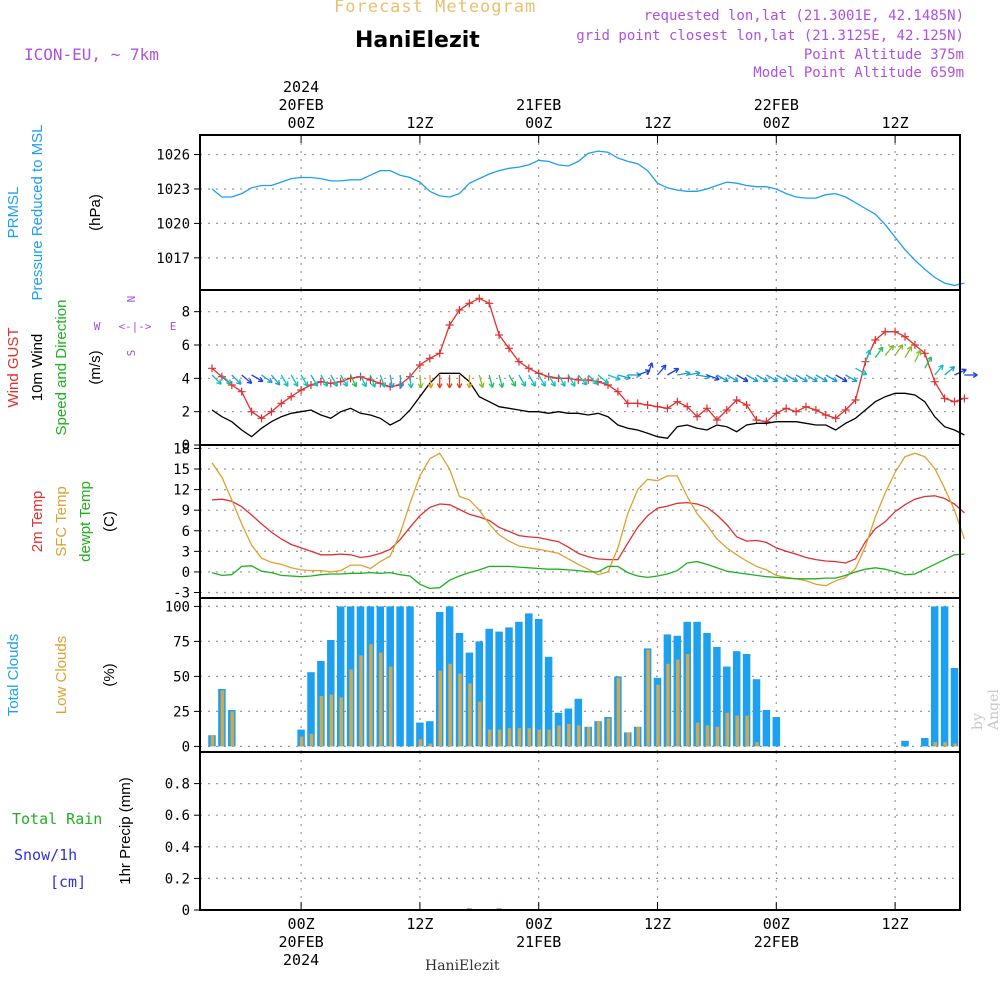 The height and width of the screenshot is (1000, 1000). What do you see at coordinates (109, 674) in the screenshot?
I see `axis-label: (%)` at bounding box center [109, 674].